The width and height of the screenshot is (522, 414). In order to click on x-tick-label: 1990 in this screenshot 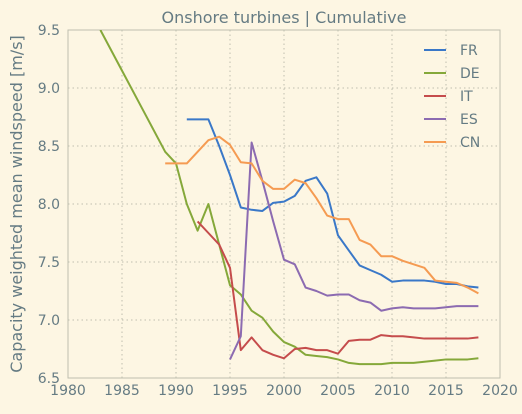, I will do `click(176, 391)`.